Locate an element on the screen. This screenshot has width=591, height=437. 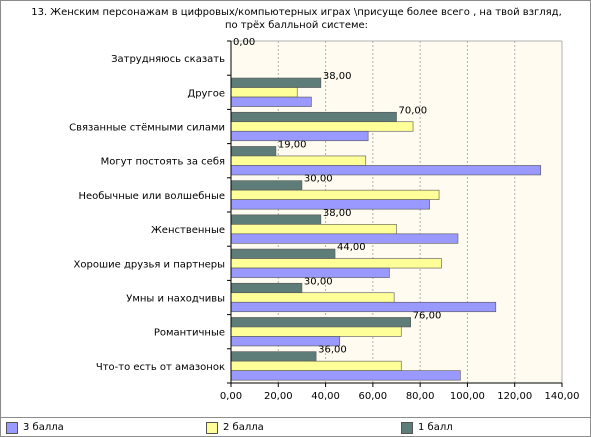
category-label: Связанные стёмными силами is located at coordinates (147, 128).